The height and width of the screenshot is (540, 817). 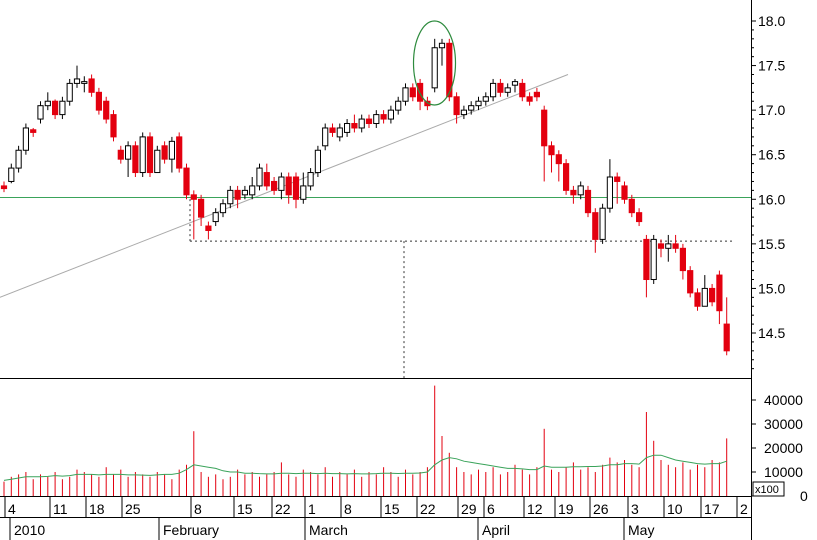 What do you see at coordinates (771, 110) in the screenshot?
I see `price-tick-label: 17.0` at bounding box center [771, 110].